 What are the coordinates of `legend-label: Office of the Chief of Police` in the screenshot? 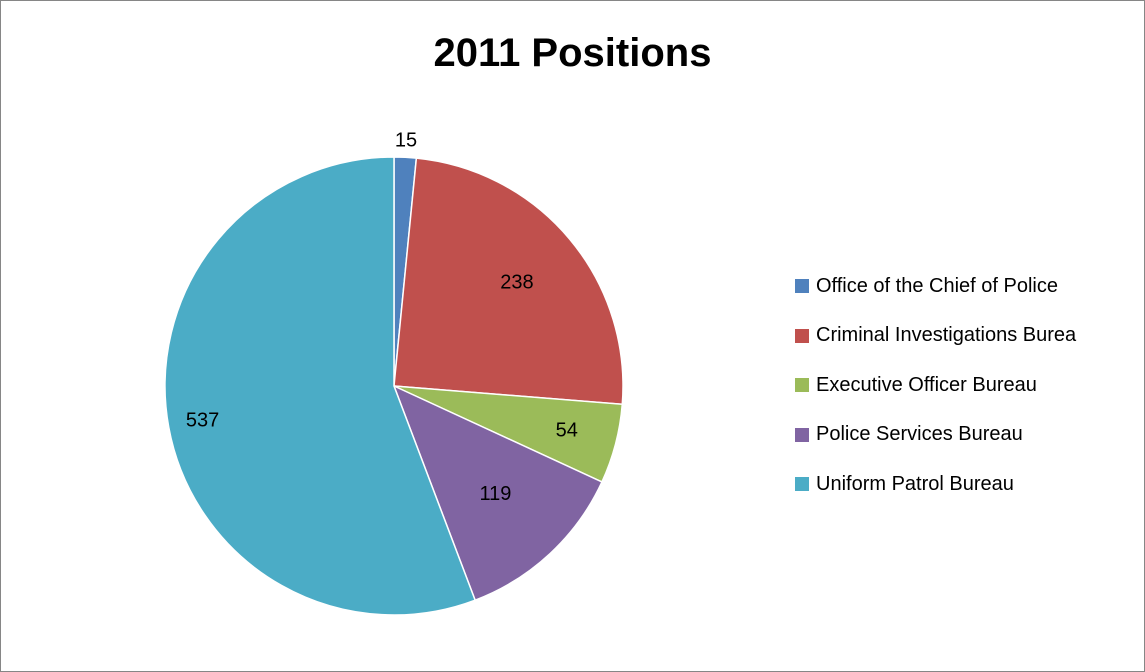 It's located at (937, 285).